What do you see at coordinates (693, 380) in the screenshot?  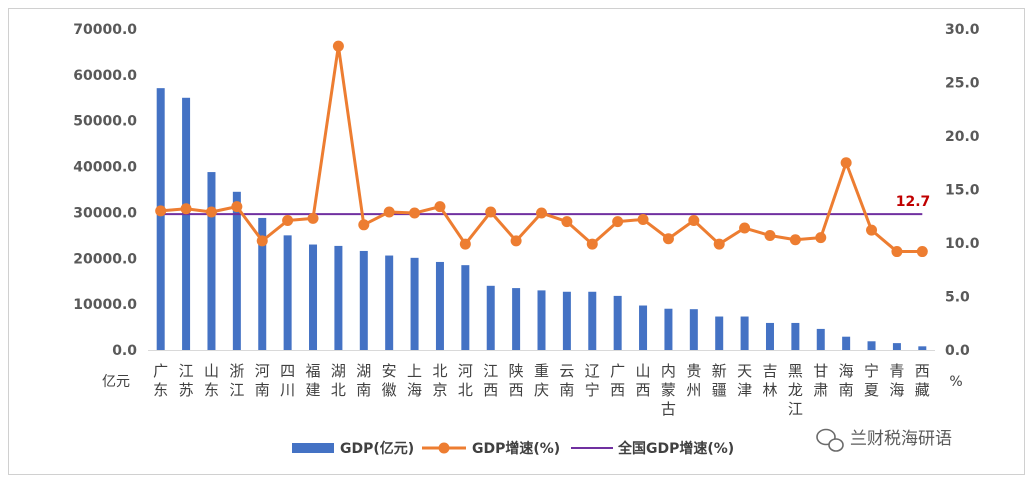 I see `x-category-label: 贵州` at bounding box center [693, 380].